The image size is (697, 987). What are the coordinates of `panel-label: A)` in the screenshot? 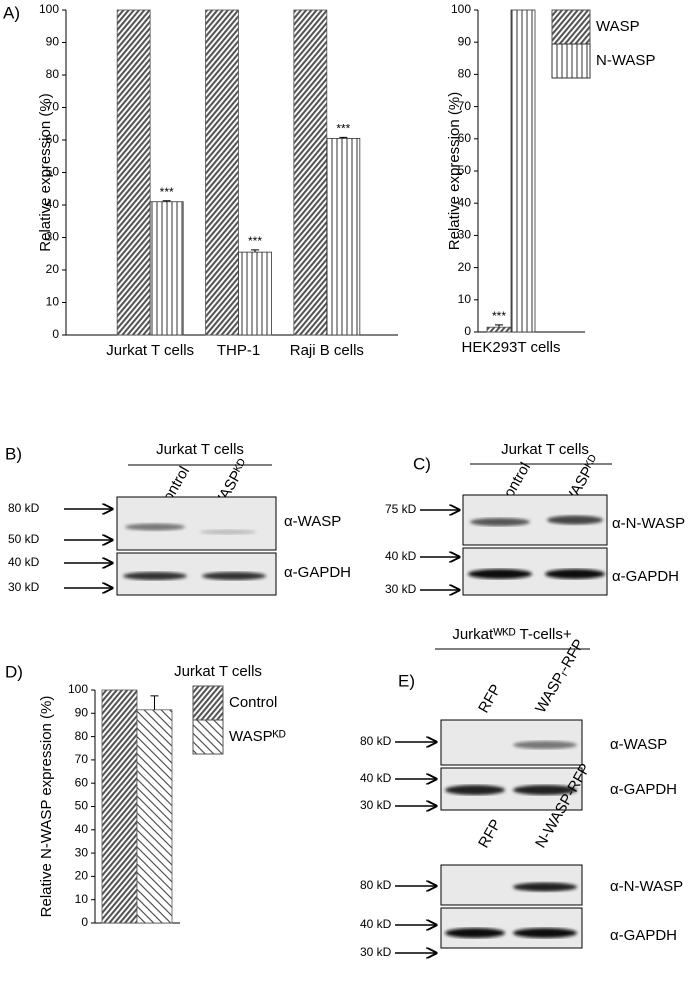 It's located at (11, 12).